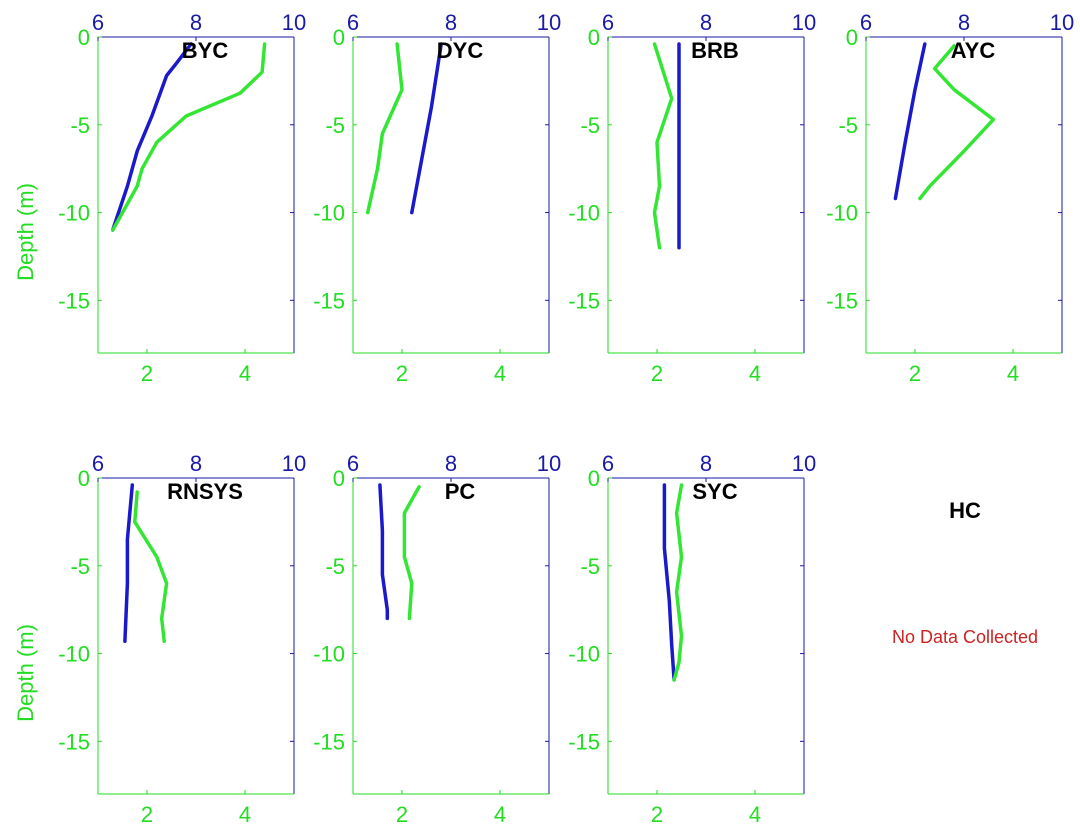  I want to click on panel-dyc: 0 -5 -10 -15 6 8 10 2 4 DYC, so click(437, 198).